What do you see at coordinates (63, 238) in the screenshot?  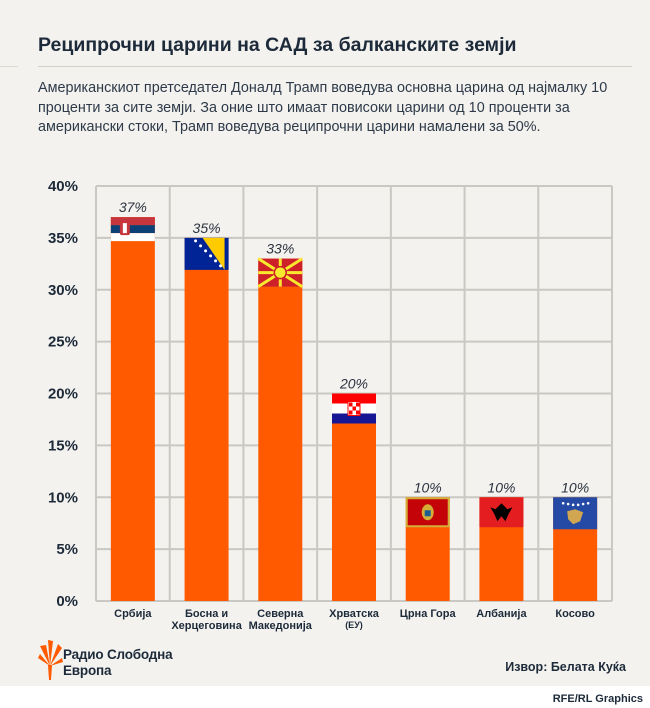 I see `y-tick-label: 35%` at bounding box center [63, 238].